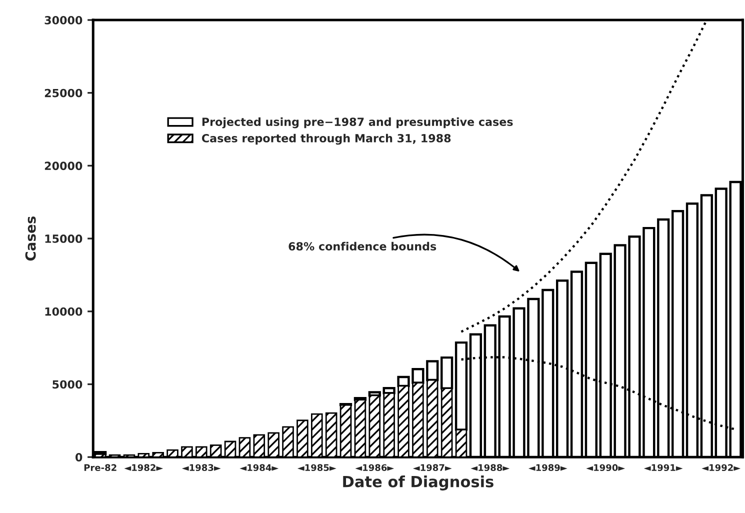  What do you see at coordinates (490, 468) in the screenshot?
I see `x-tick-label: ◄1988►` at bounding box center [490, 468].